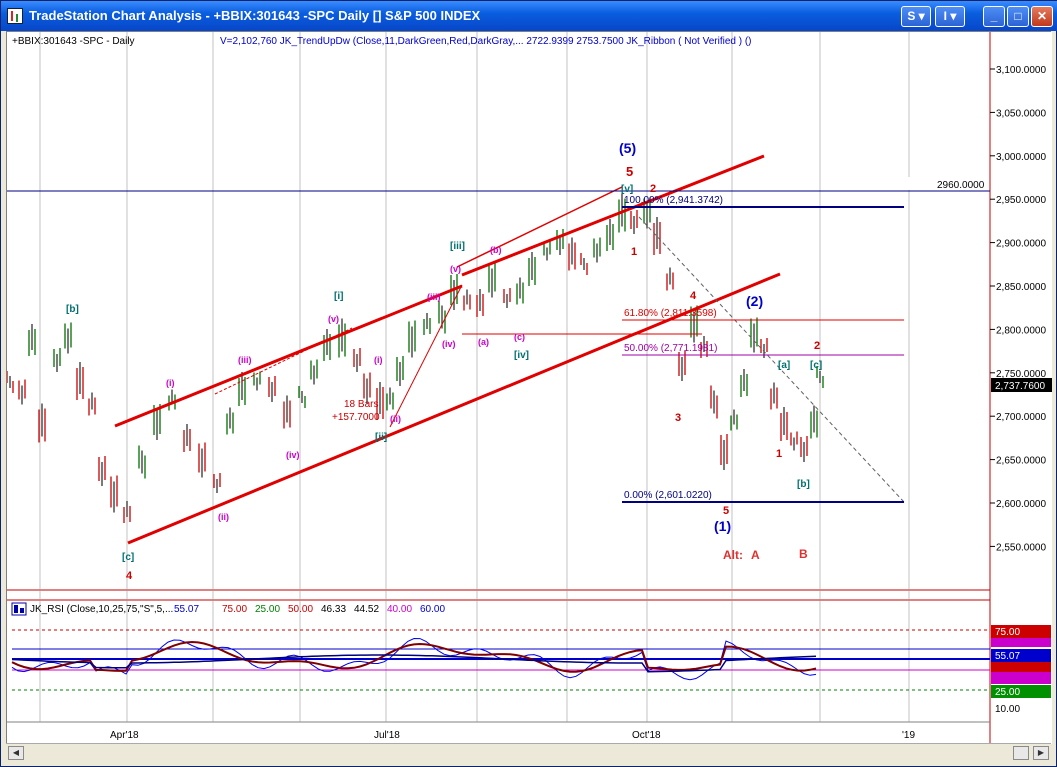  What do you see at coordinates (387, 735) in the screenshot?
I see `x-tick-label: Jul'18` at bounding box center [387, 735].